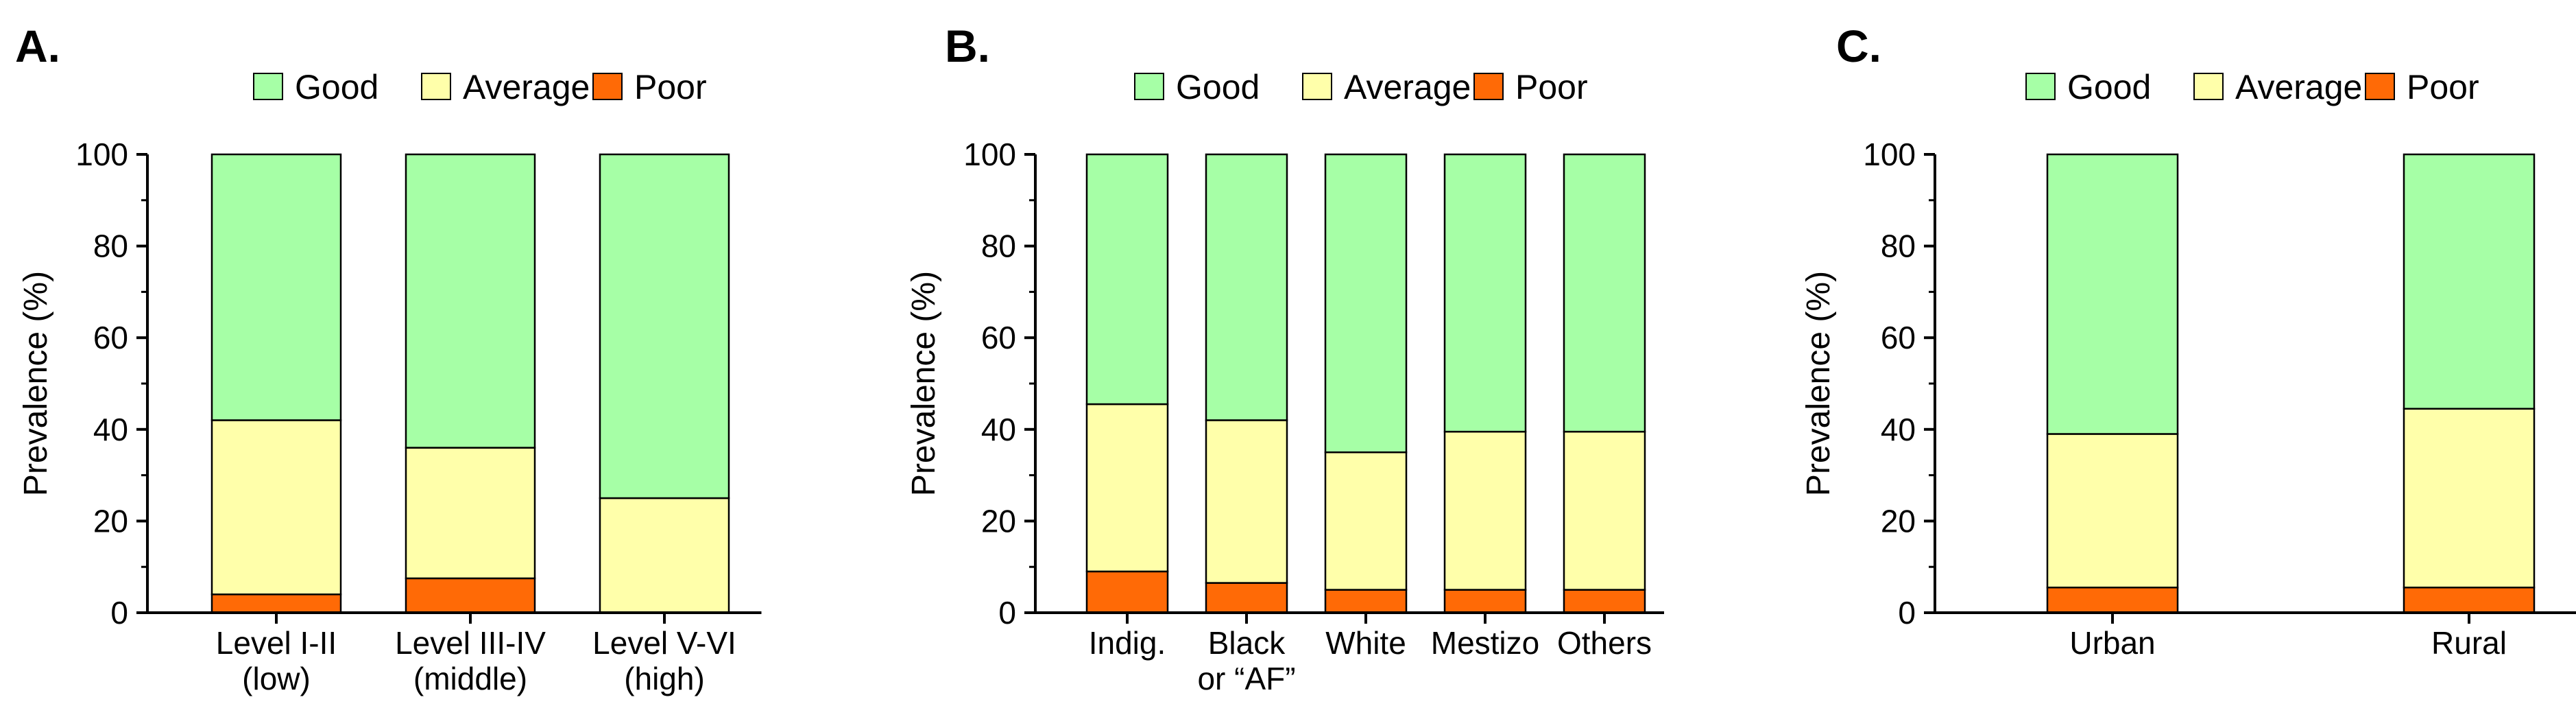 The width and height of the screenshot is (2576, 717). What do you see at coordinates (968, 46) in the screenshot?
I see `panel-letter: B.` at bounding box center [968, 46].